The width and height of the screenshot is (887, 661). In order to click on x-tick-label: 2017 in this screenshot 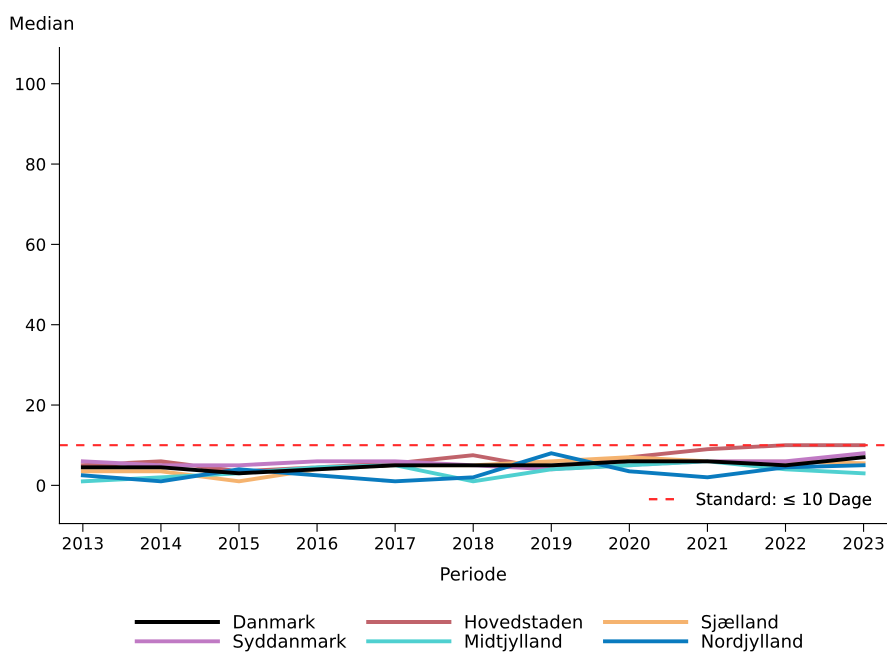, I will do `click(395, 543)`.